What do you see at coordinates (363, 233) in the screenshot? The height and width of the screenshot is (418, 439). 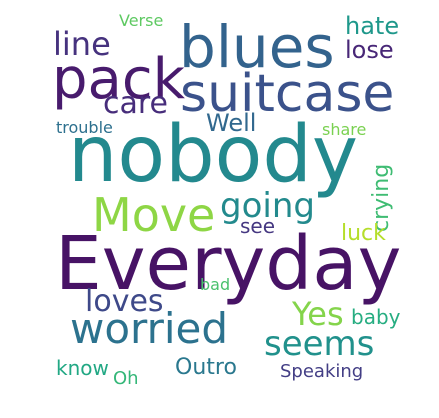 I see `word-luck: luck` at bounding box center [363, 233].